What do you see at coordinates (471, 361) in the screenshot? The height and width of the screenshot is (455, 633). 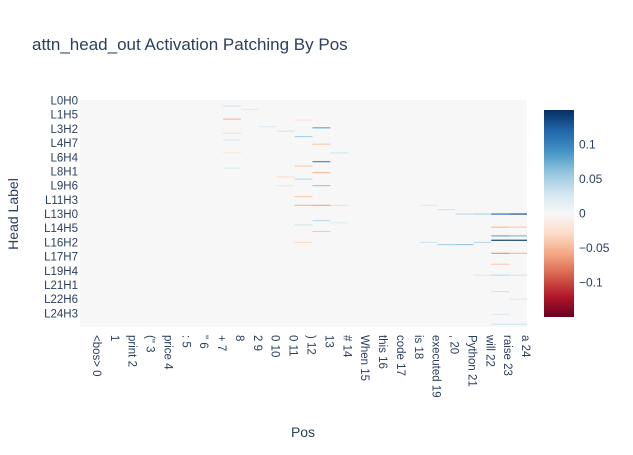 I see `x-tick-label: Python 21` at bounding box center [471, 361].